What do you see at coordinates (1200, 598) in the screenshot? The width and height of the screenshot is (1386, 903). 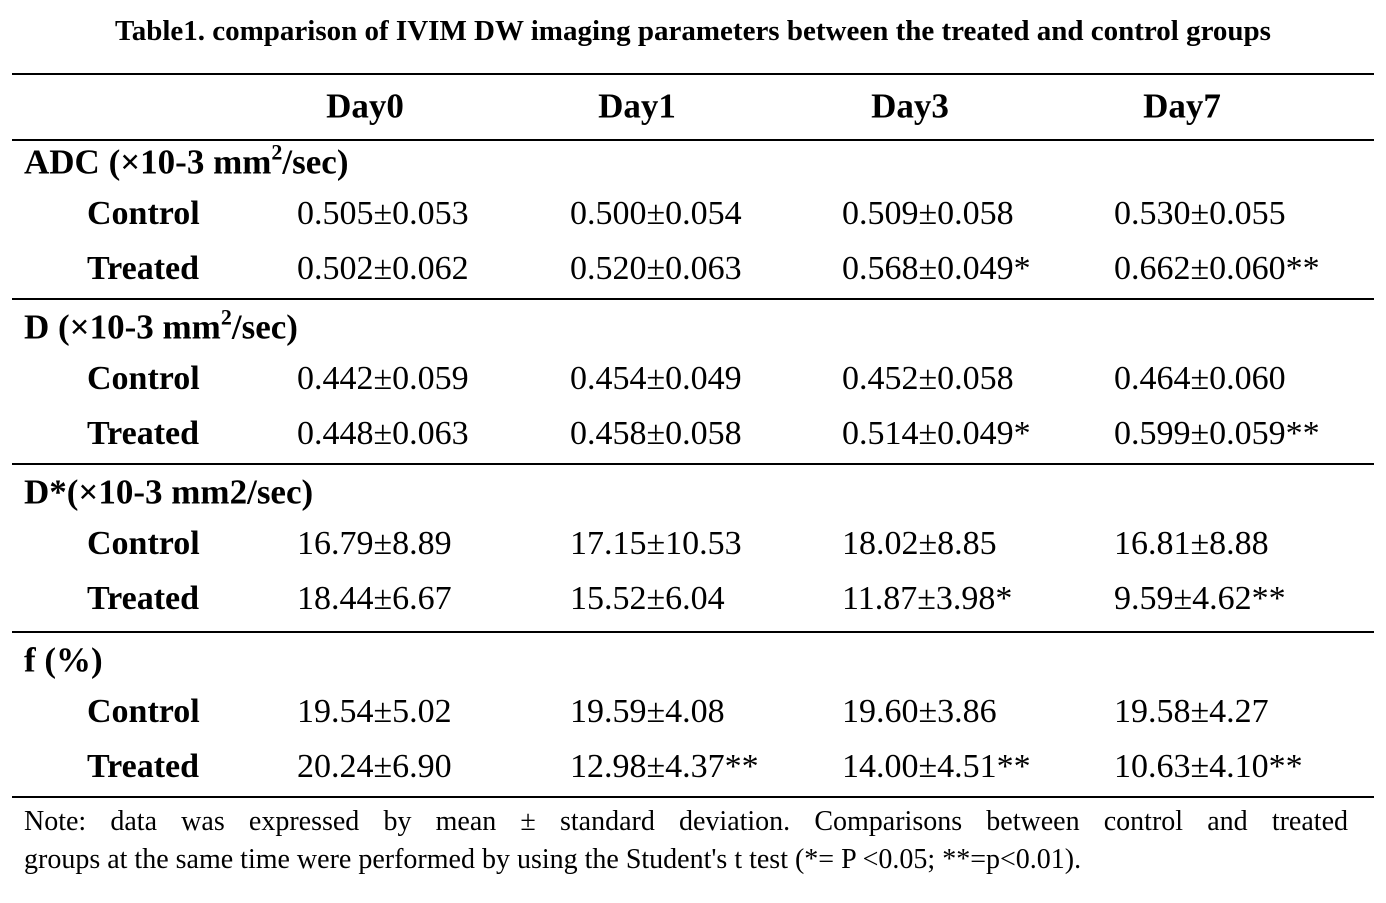 I see `cell: 9.59±4.62**` at bounding box center [1200, 598].